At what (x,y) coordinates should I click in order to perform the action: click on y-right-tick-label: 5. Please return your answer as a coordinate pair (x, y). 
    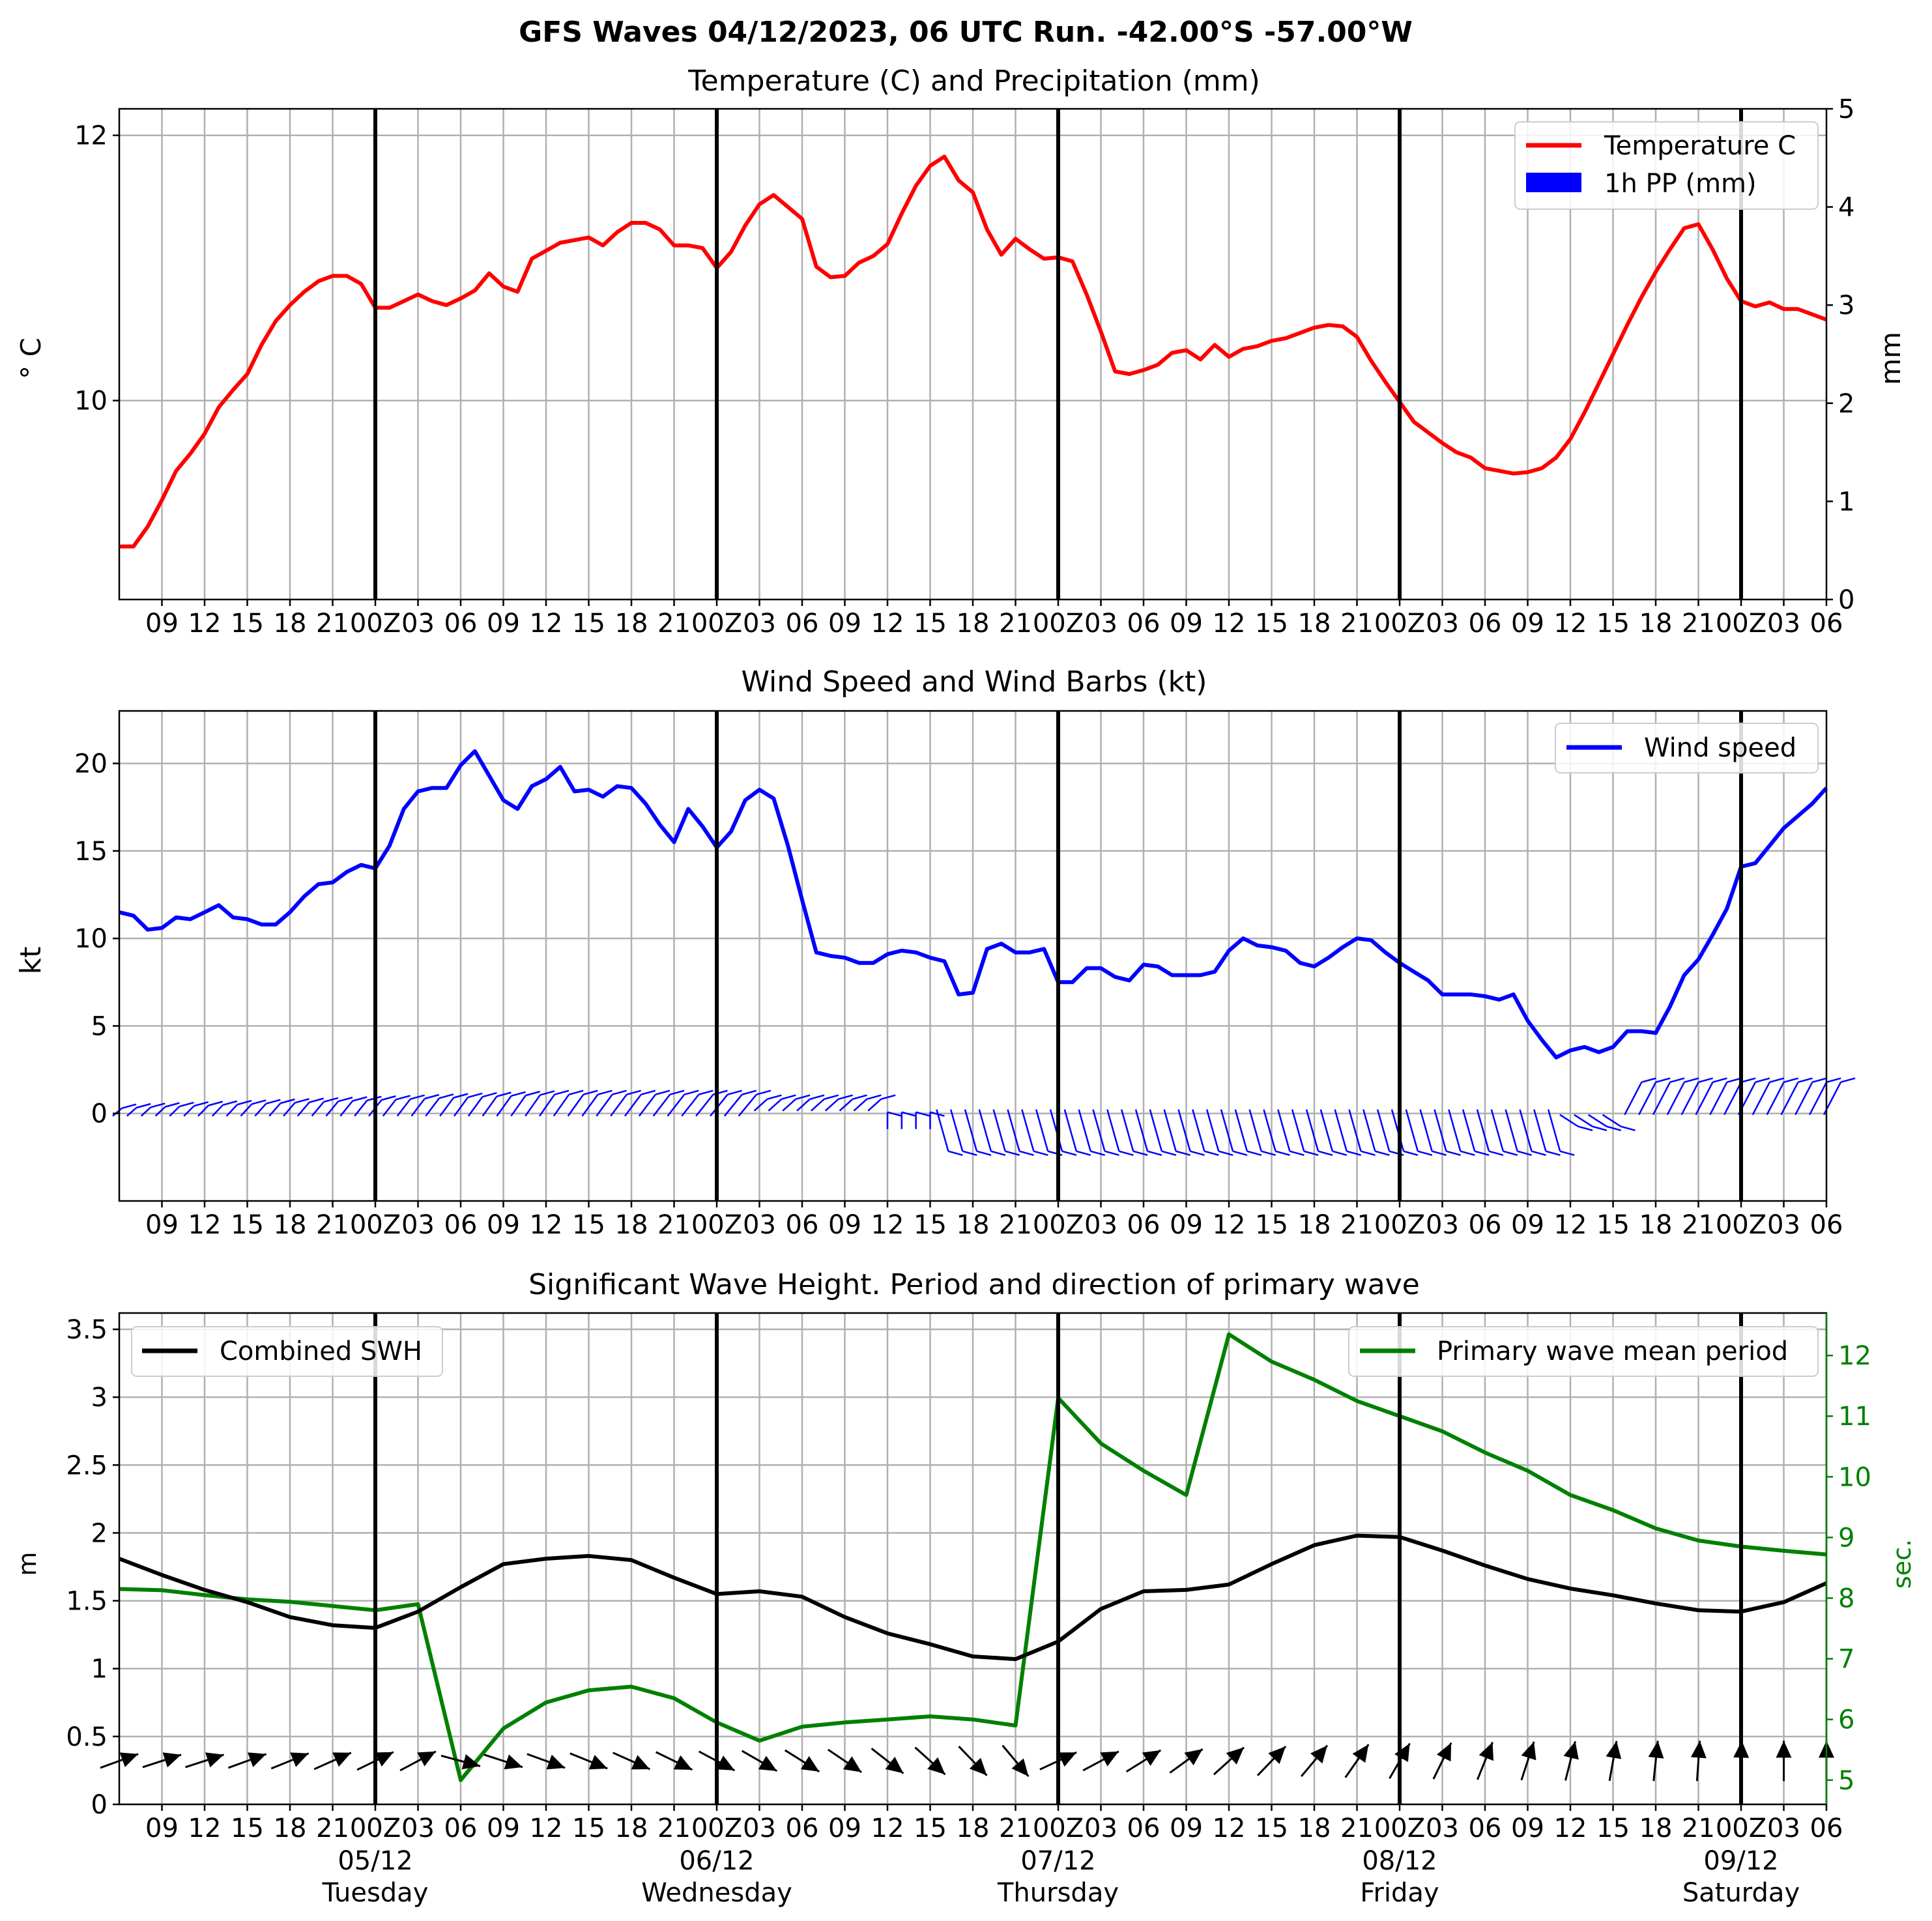
    Looking at the image, I should click on (1846, 109).